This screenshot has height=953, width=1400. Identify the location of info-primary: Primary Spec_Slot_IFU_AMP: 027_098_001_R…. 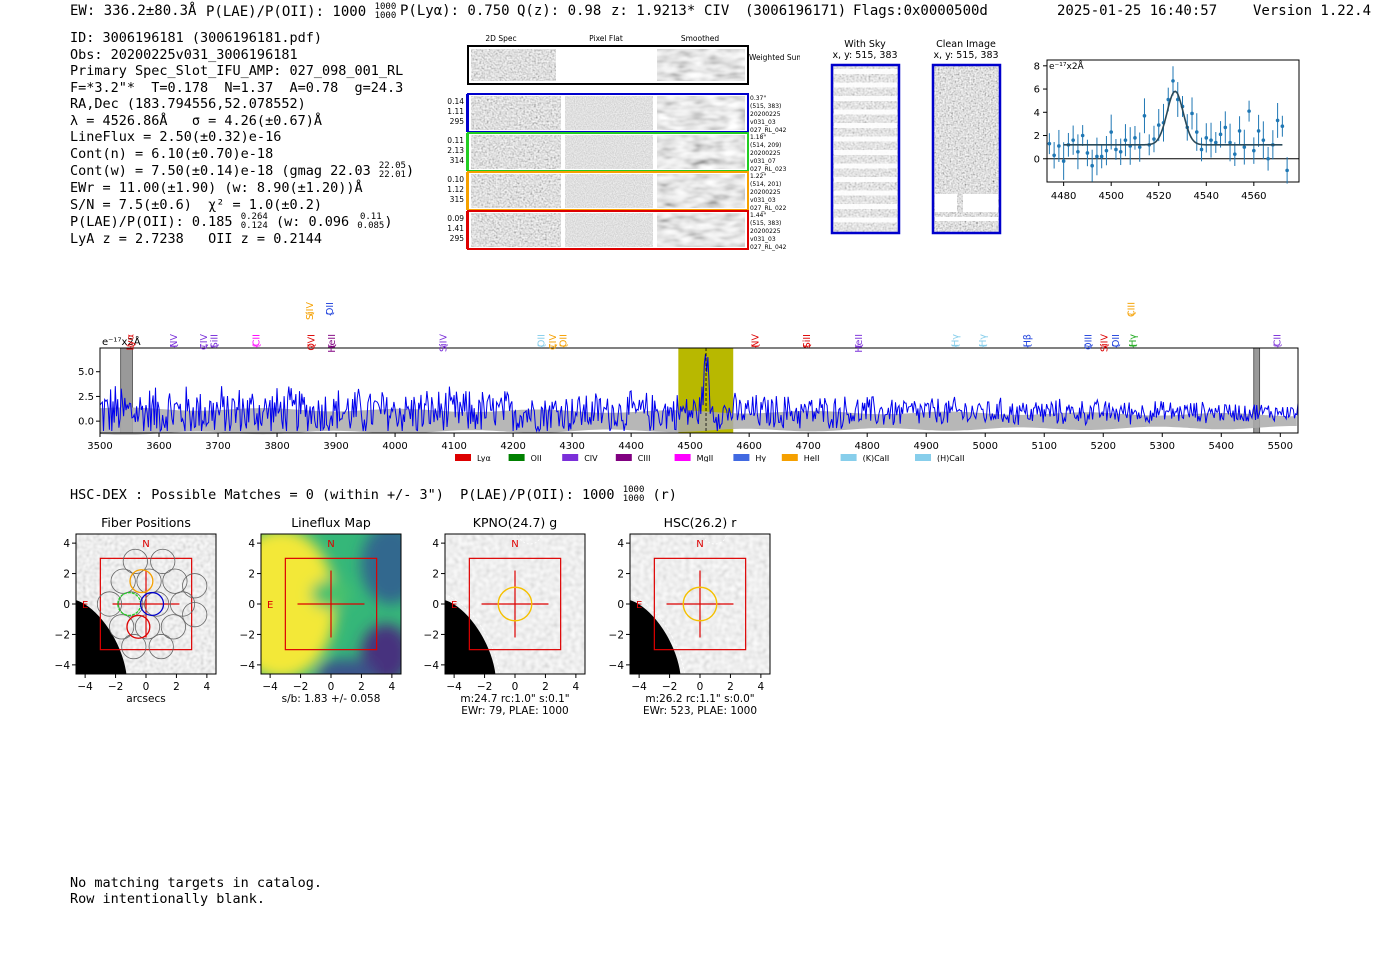
(237, 71).